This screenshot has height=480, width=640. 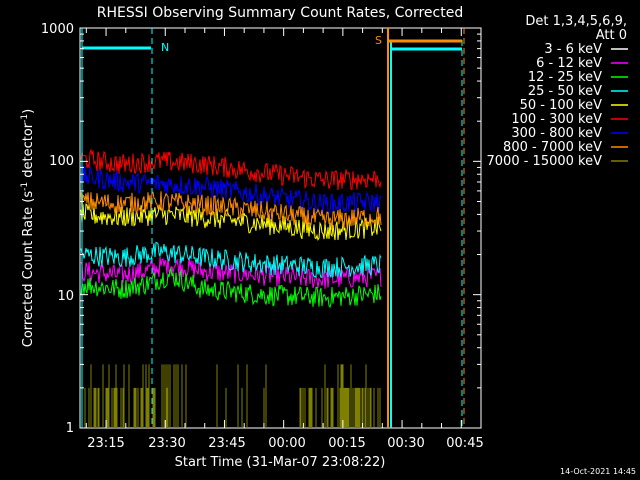 I want to click on x-axis-label: Start Time (31-Mar-07 23:08:22), so click(x=280, y=462).